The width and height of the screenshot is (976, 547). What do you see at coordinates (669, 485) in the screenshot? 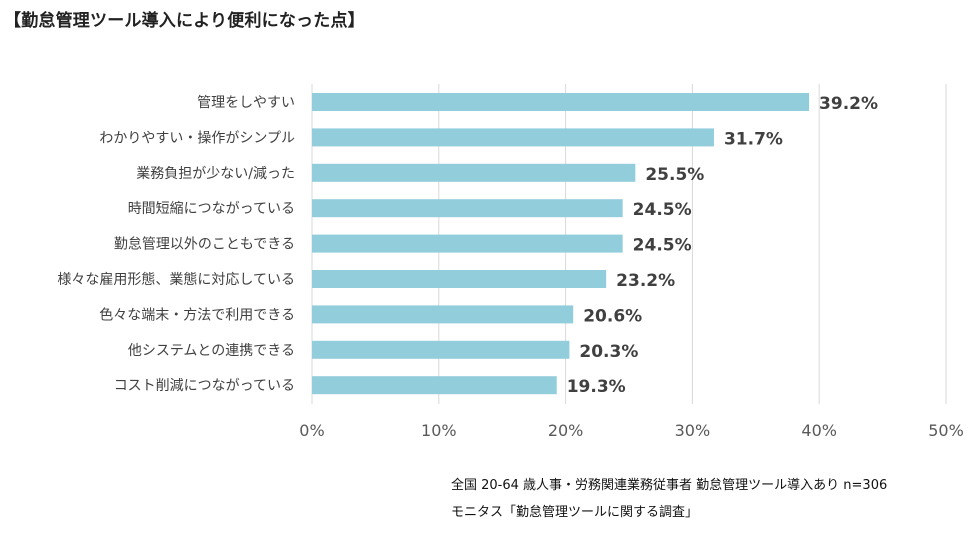
I see `footnote-sample: 全国 20-64 歳人事・労務関連業務従事者 勤怠管理ツール導入あり n=306` at bounding box center [669, 485].